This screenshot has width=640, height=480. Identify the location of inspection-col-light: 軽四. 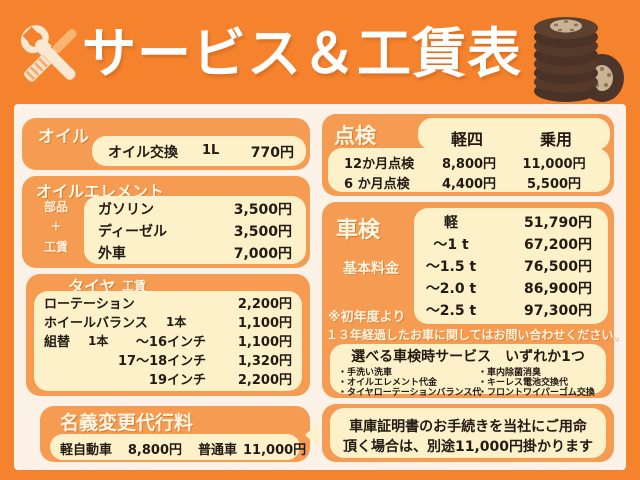
(466, 139).